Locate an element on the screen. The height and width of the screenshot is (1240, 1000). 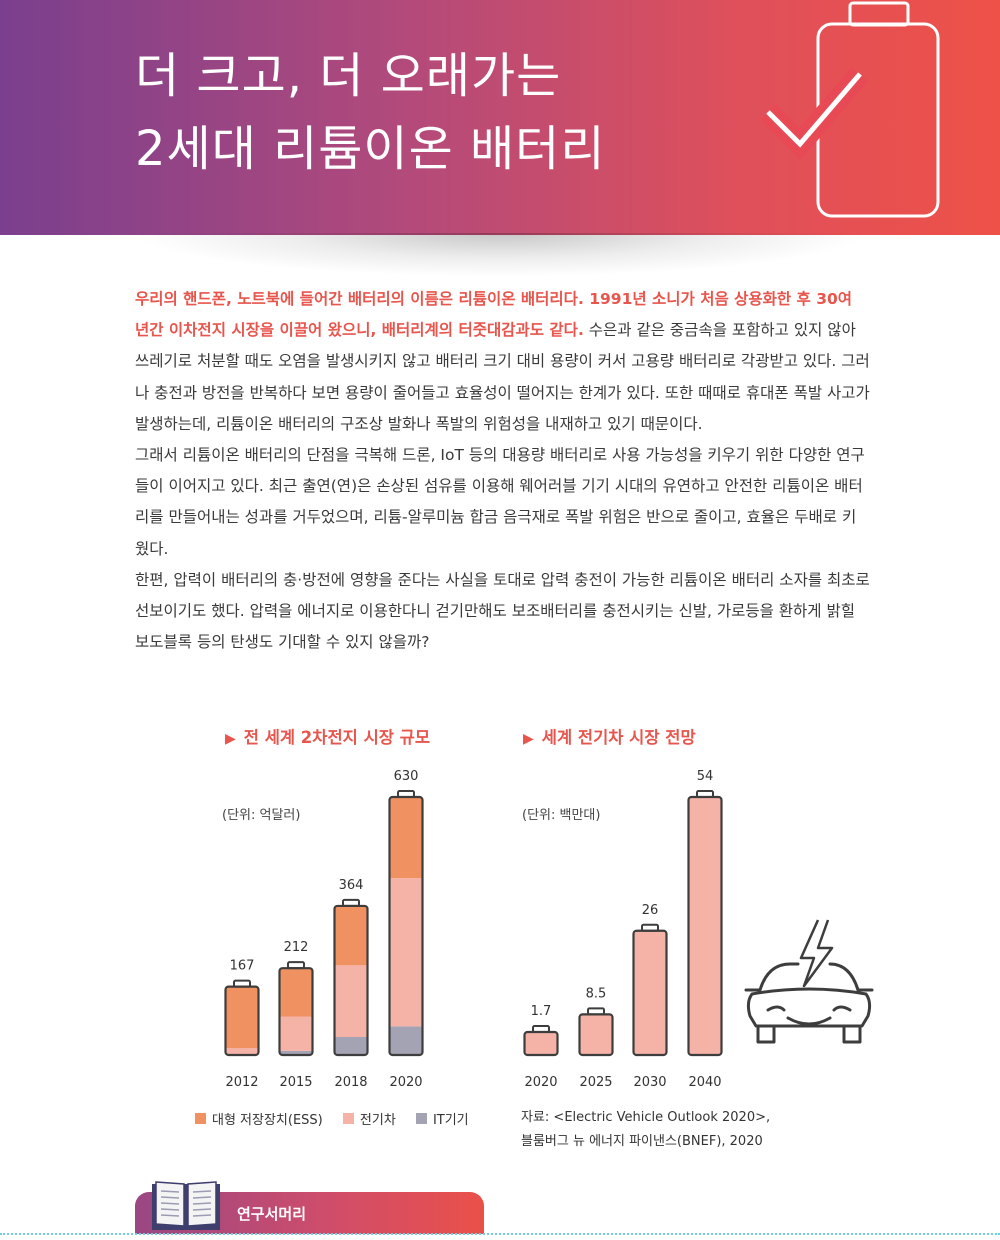
legend-item-ess: 대형 저장장치(ESS) is located at coordinates (259, 1118).